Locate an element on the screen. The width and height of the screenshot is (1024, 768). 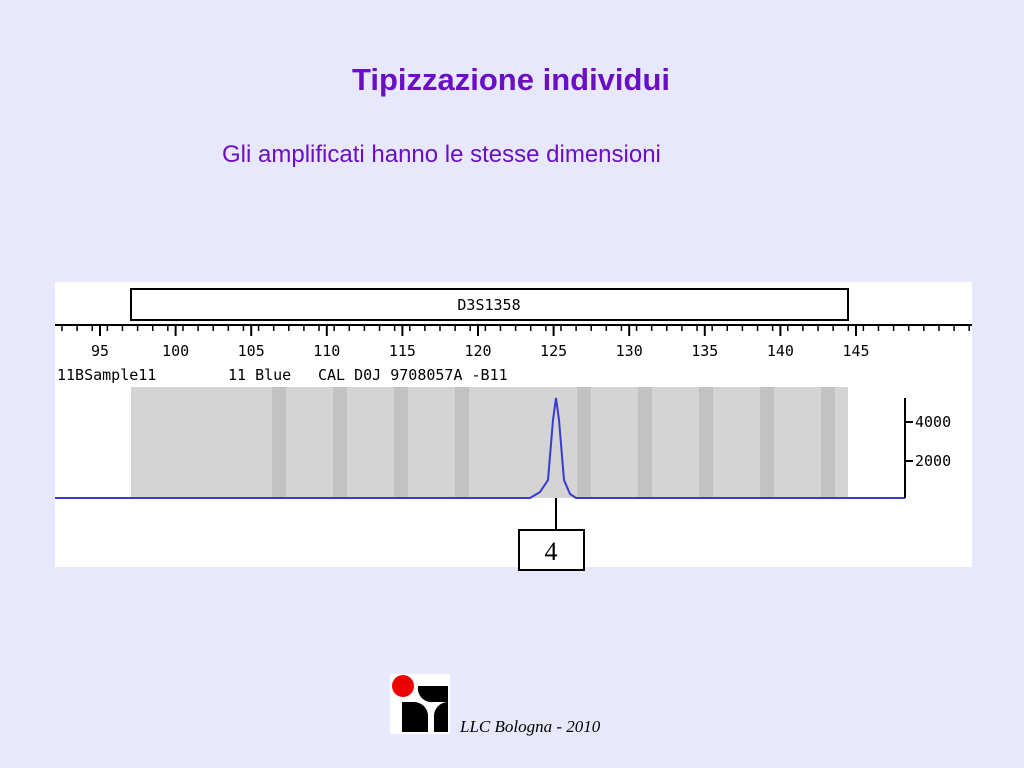
allele-box is located at coordinates (551, 550).